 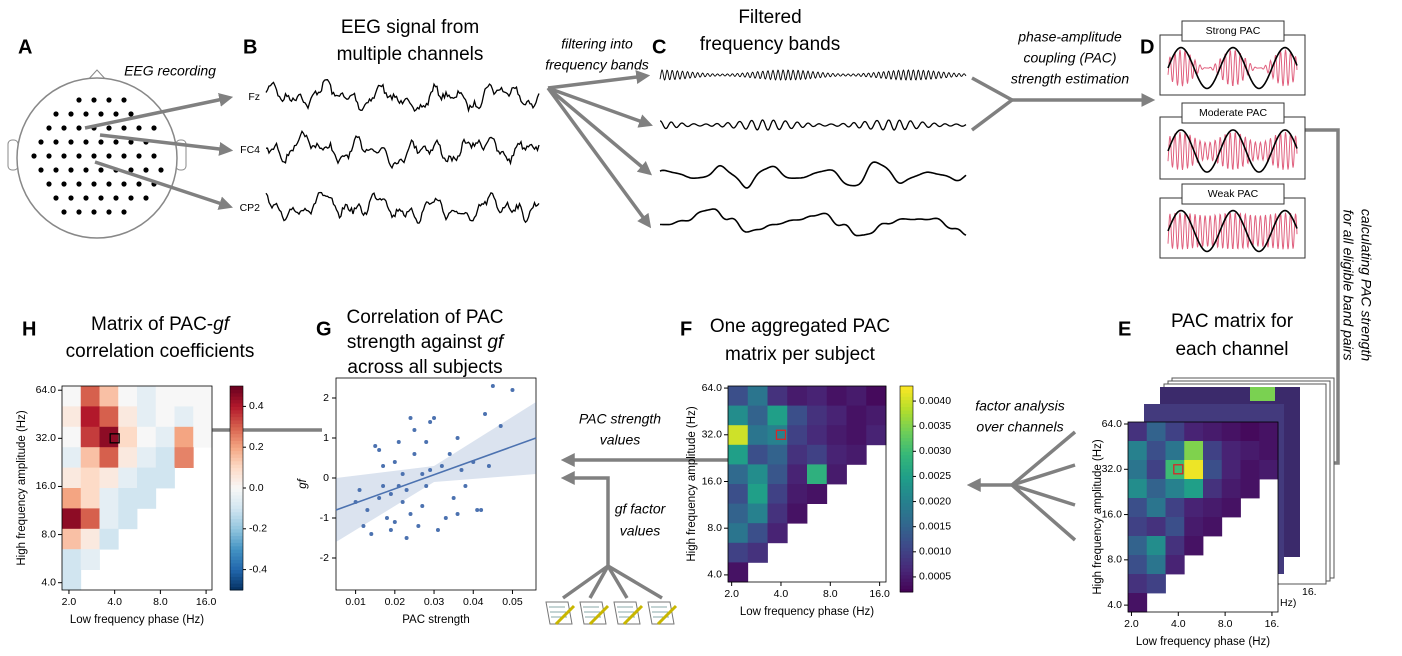 I want to click on panel-letter: C, so click(x=659, y=47).